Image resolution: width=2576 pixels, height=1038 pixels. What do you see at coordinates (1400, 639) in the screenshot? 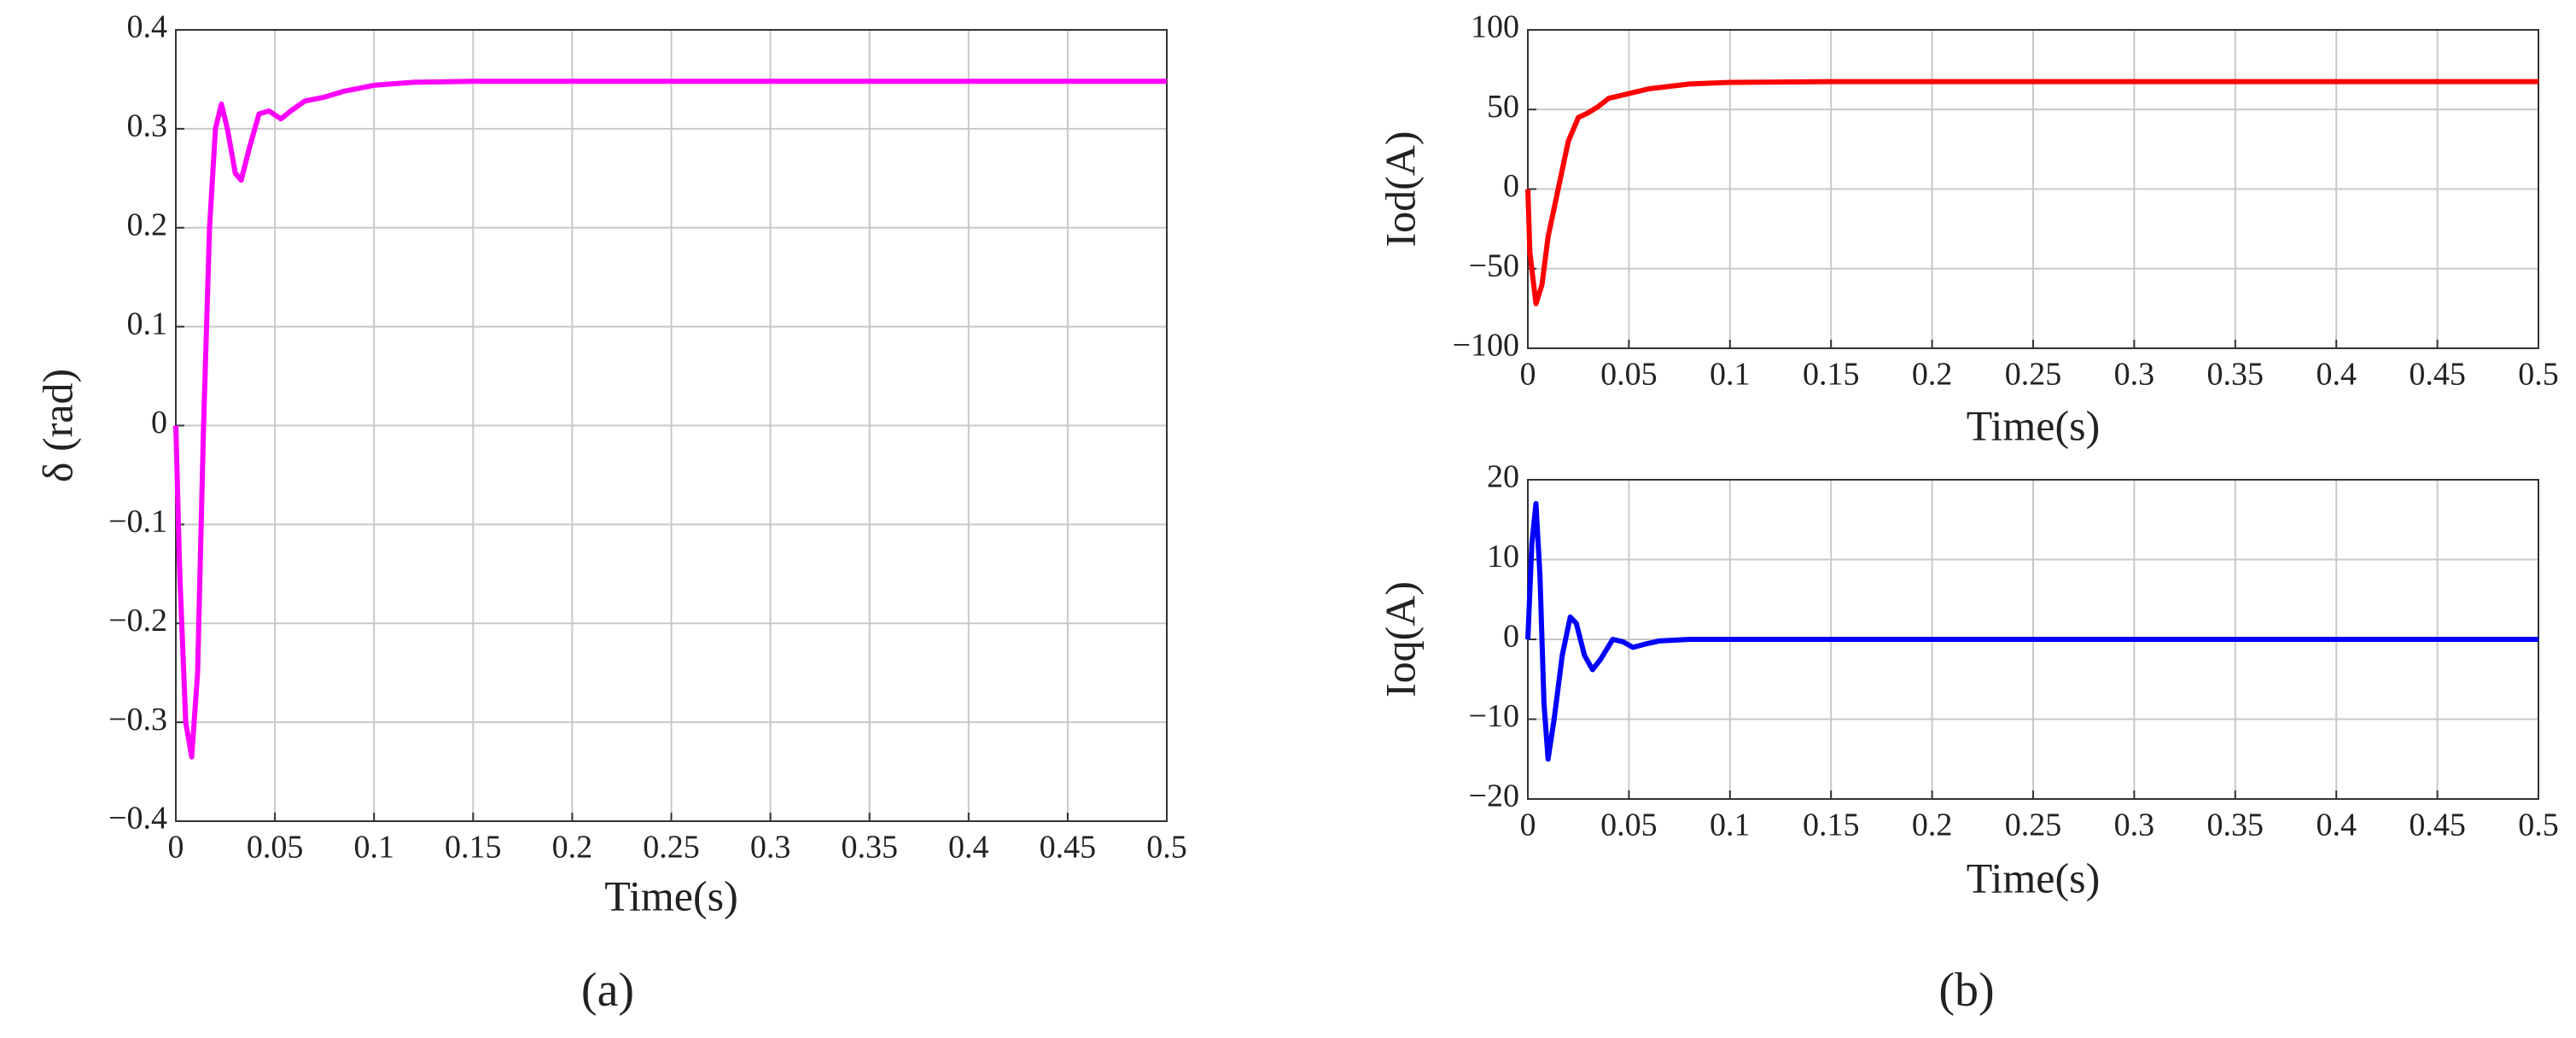
I see `y-axis-label: Ioq(A)` at bounding box center [1400, 639].